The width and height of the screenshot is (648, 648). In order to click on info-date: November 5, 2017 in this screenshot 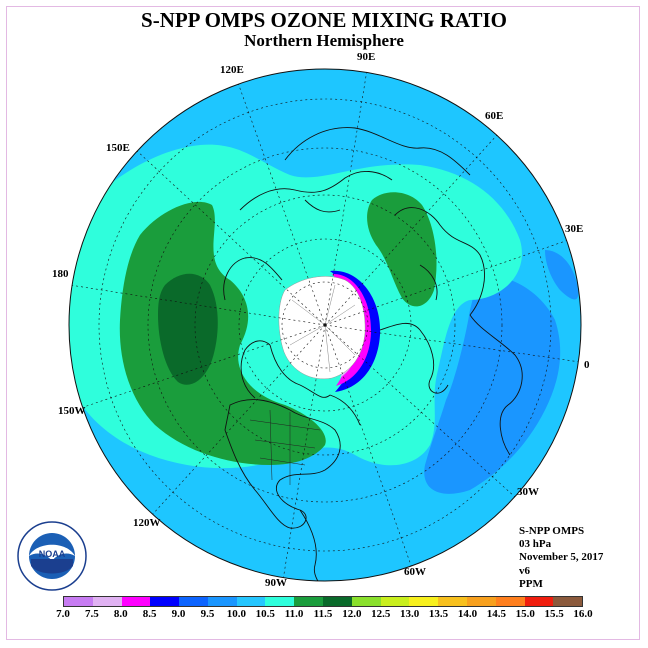, I will do `click(561, 557)`.